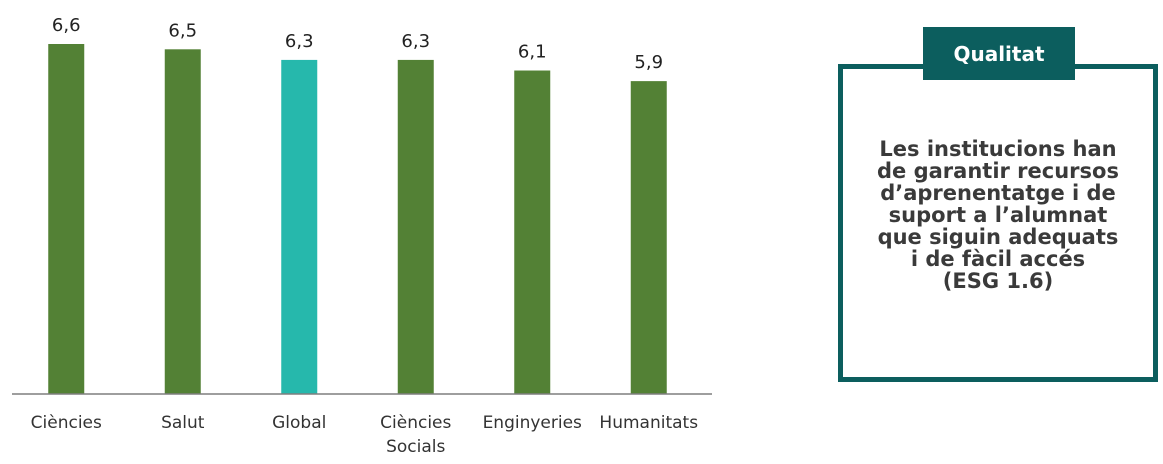  I want to click on callout-line: (ESG 1.6), so click(998, 281).